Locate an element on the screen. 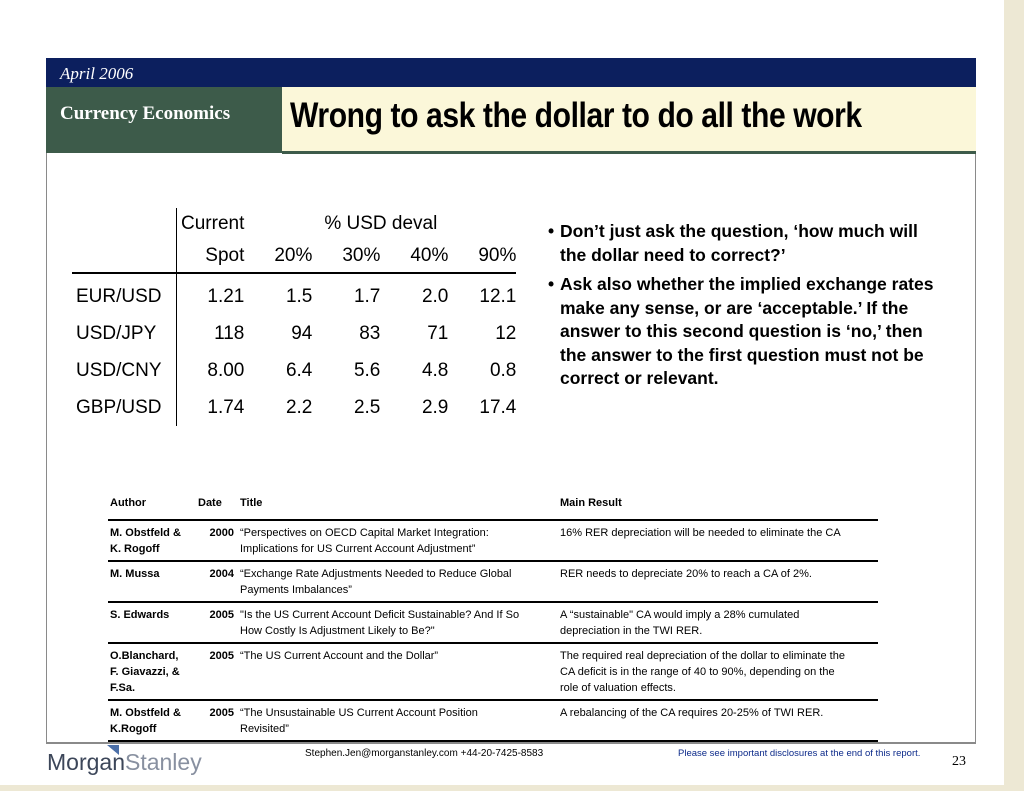 This screenshot has height=791, width=1024. fx-value: 2.0 is located at coordinates (435, 296).